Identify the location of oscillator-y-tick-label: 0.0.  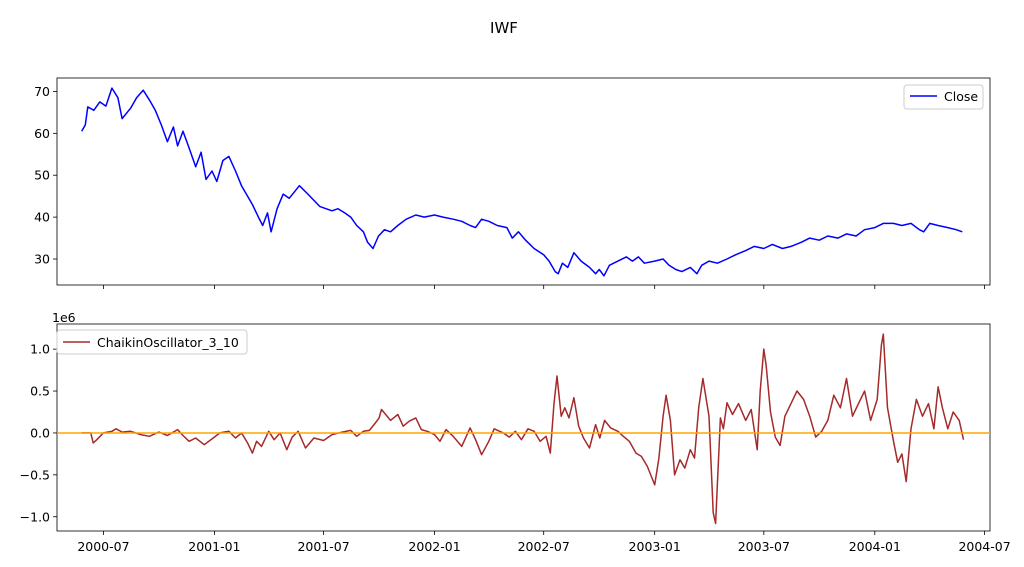
(40, 432).